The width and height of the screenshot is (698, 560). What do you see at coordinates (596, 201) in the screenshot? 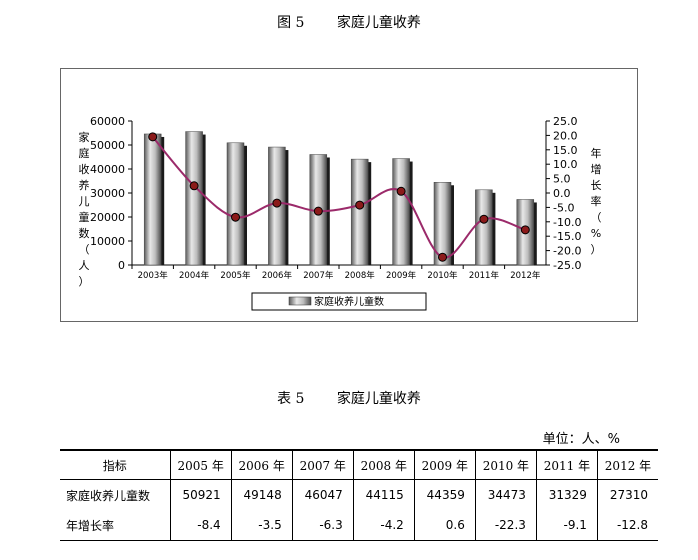
I see `y-axis-title-right: 率` at bounding box center [596, 201].